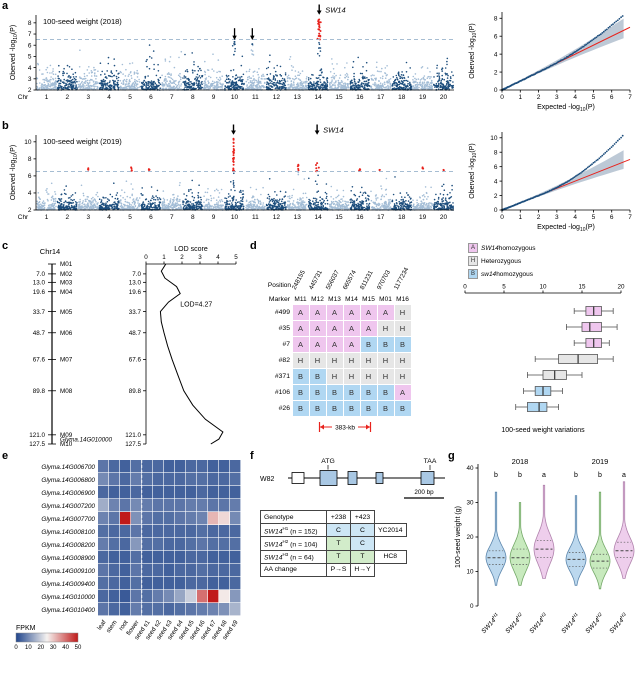 Image resolution: width=641 pixels, height=685 pixels. I want to click on genotype-row: #35 A A A A A H H, so click(338, 328).